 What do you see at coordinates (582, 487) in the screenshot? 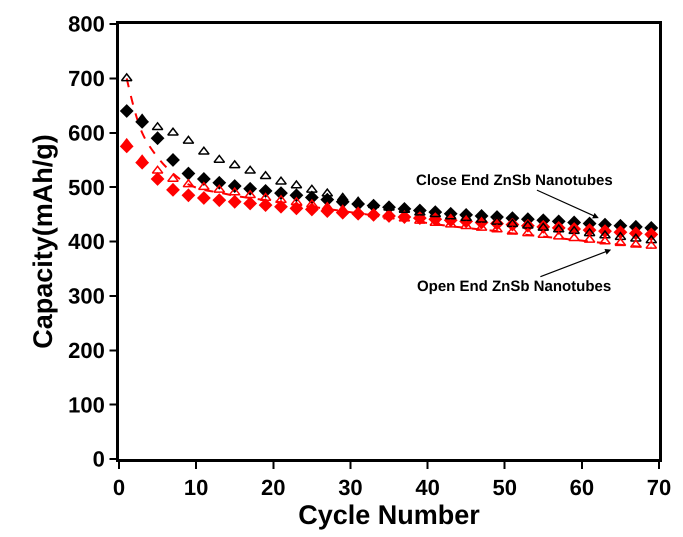
I see `x-tick-label: 60` at bounding box center [582, 487].